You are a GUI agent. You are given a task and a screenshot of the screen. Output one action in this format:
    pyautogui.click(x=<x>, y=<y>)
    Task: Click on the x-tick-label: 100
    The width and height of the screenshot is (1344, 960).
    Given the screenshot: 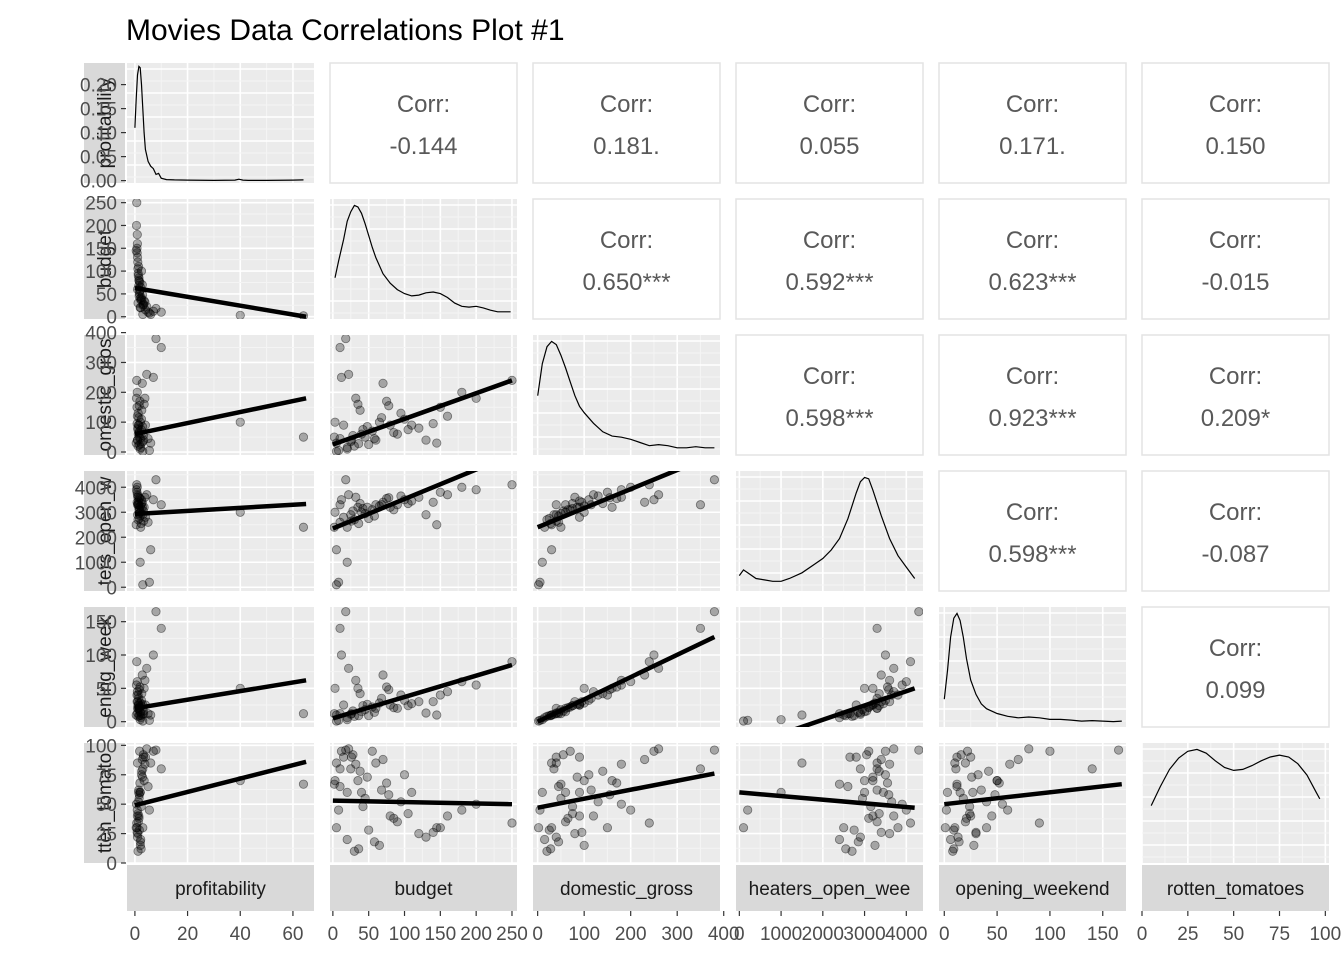 What is the action you would take?
    pyautogui.click(x=405, y=934)
    